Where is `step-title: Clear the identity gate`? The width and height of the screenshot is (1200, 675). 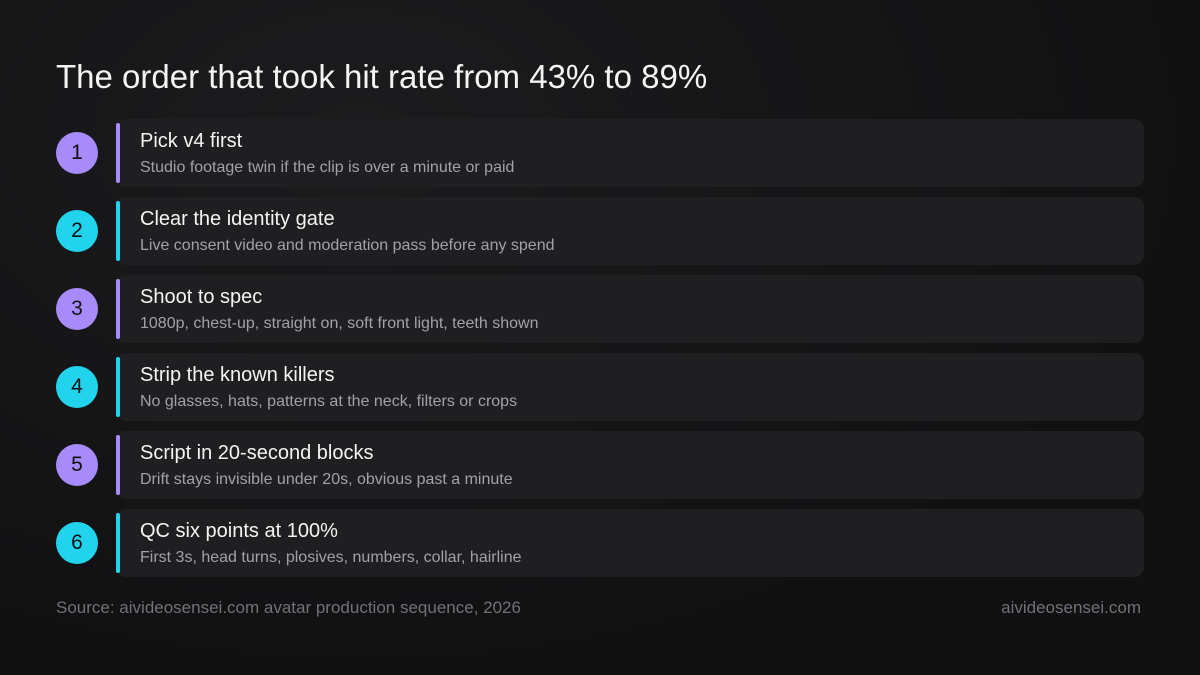 step-title: Clear the identity gate is located at coordinates (237, 219).